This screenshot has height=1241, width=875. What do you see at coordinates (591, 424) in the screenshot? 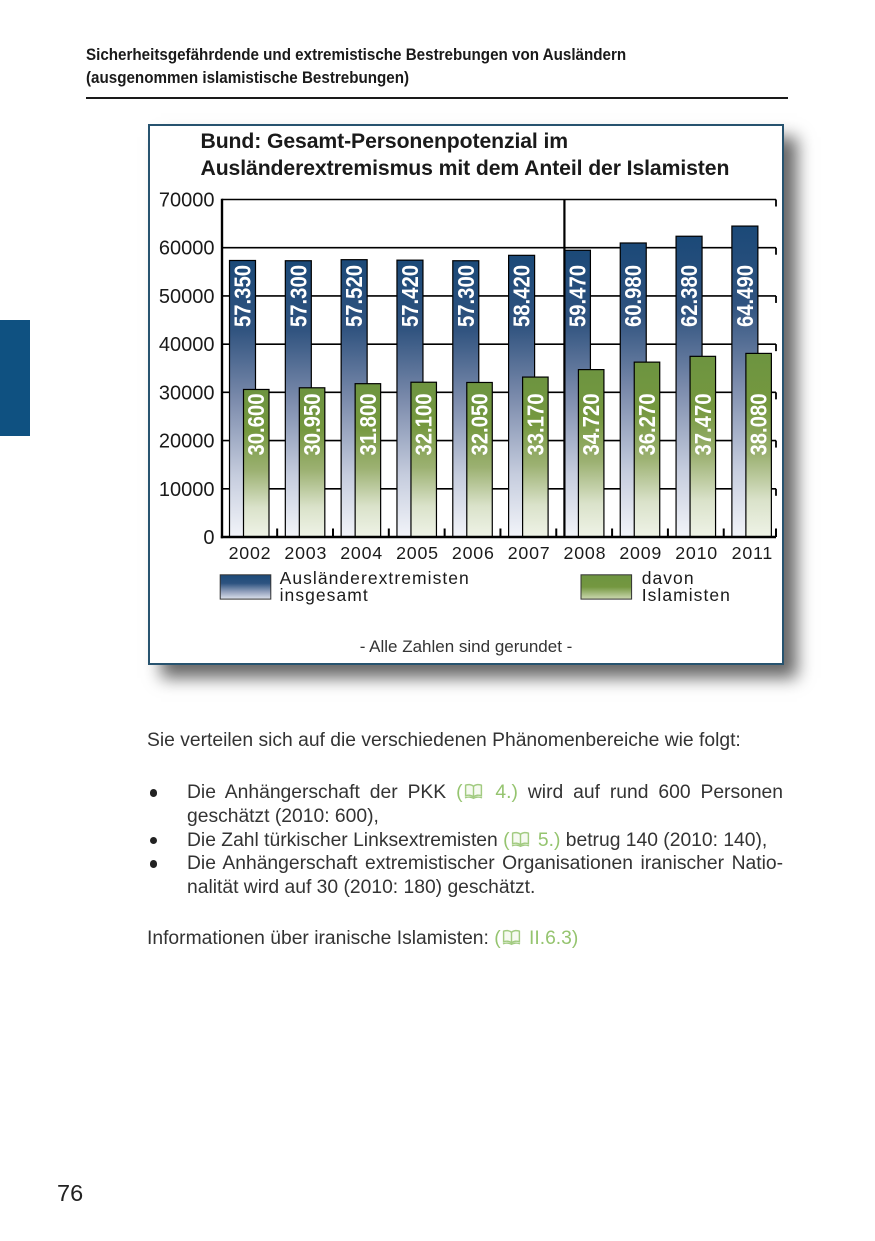
I see `svg-text: 34.720` at bounding box center [591, 424].